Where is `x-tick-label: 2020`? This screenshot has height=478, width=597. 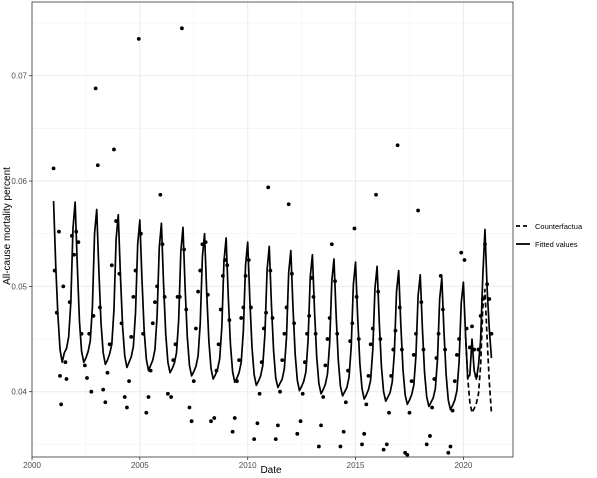
x-tick-label: 2020 is located at coordinates (463, 465).